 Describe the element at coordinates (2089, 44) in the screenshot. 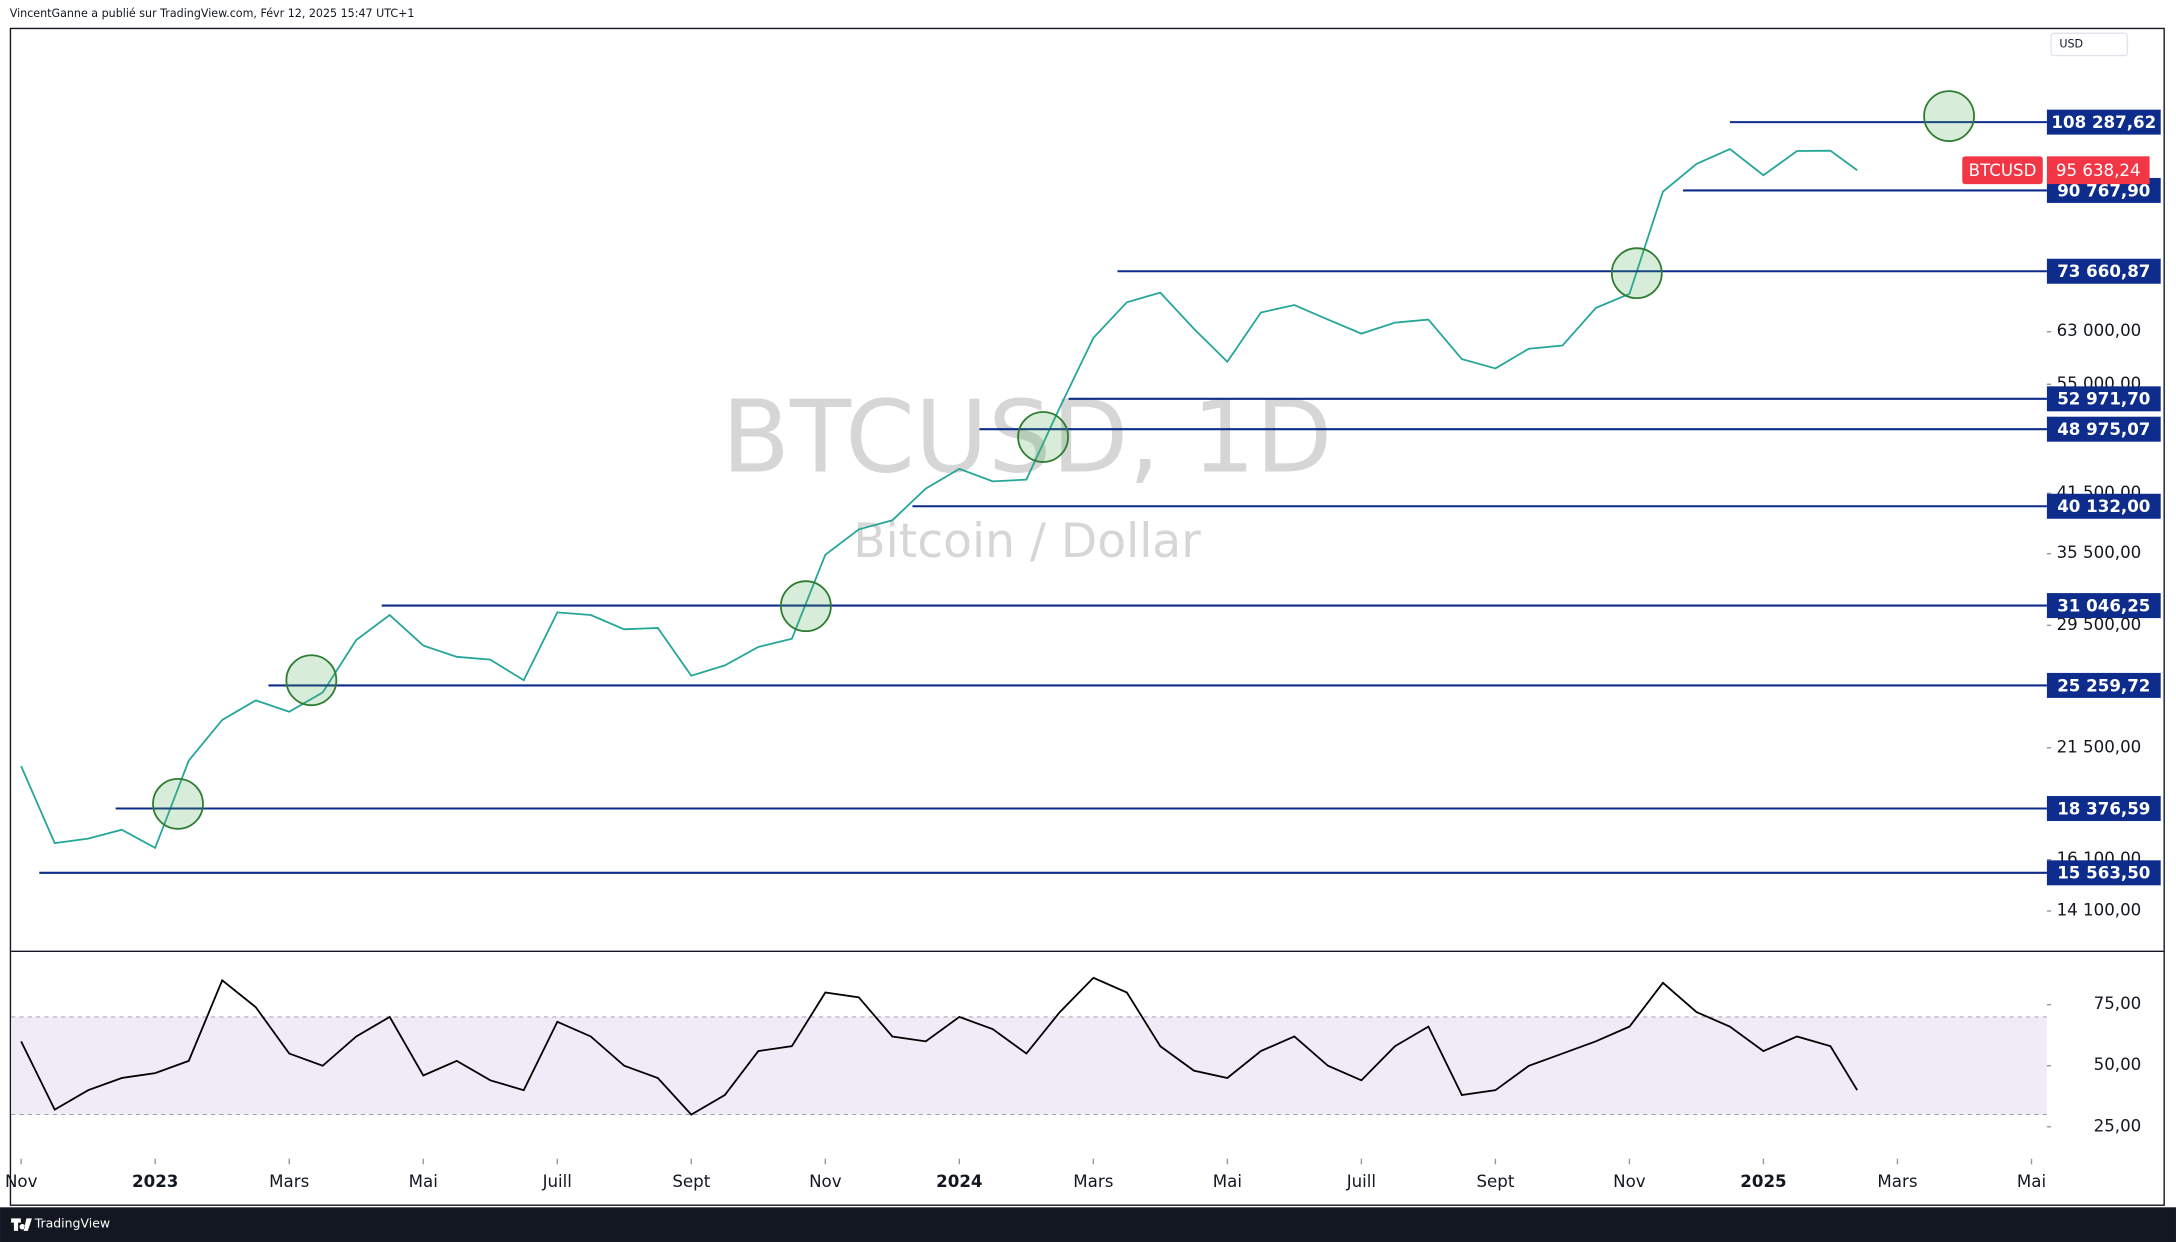

I see `currency-box` at that location.